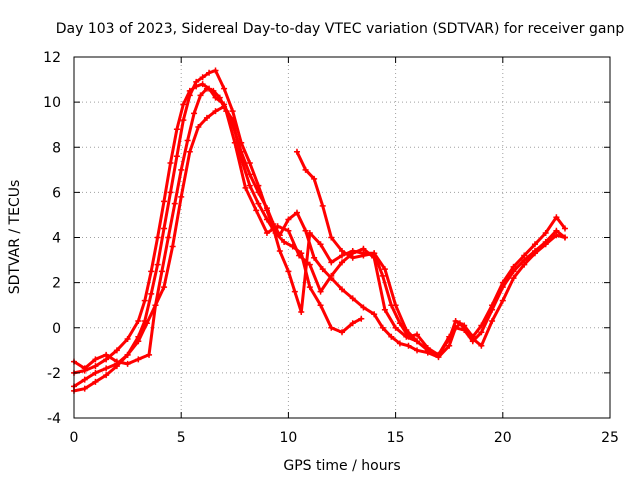  I want to click on x-tick-label: 0, so click(74, 438).